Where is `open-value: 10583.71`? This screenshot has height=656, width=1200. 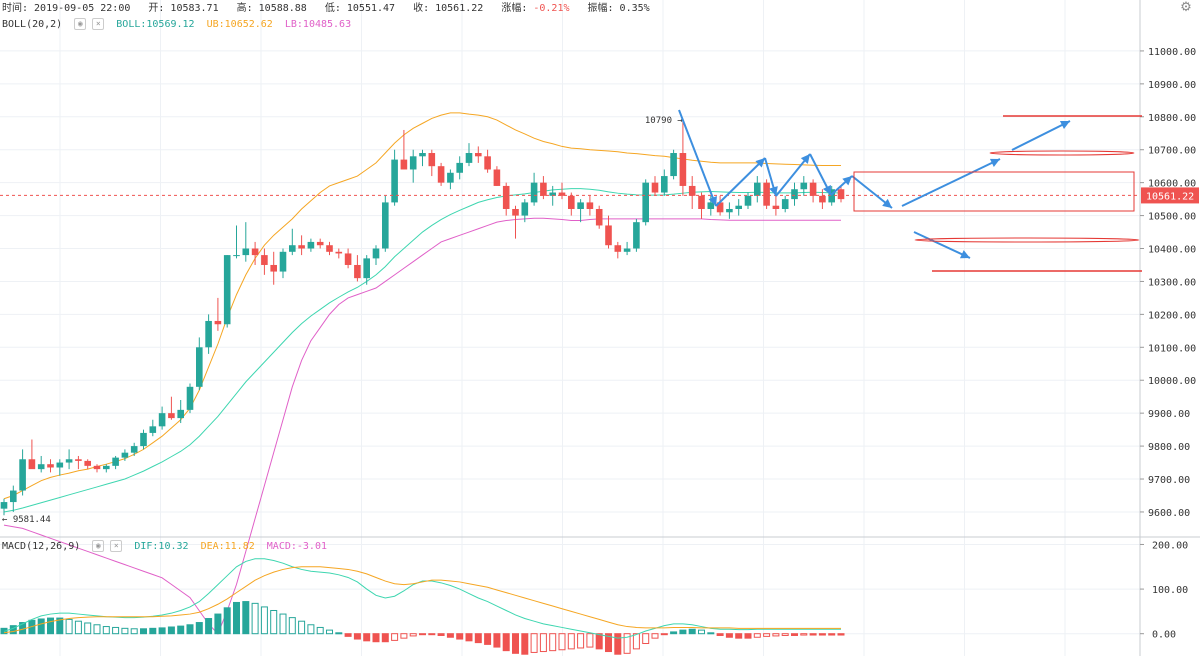 open-value: 10583.71 is located at coordinates (194, 8).